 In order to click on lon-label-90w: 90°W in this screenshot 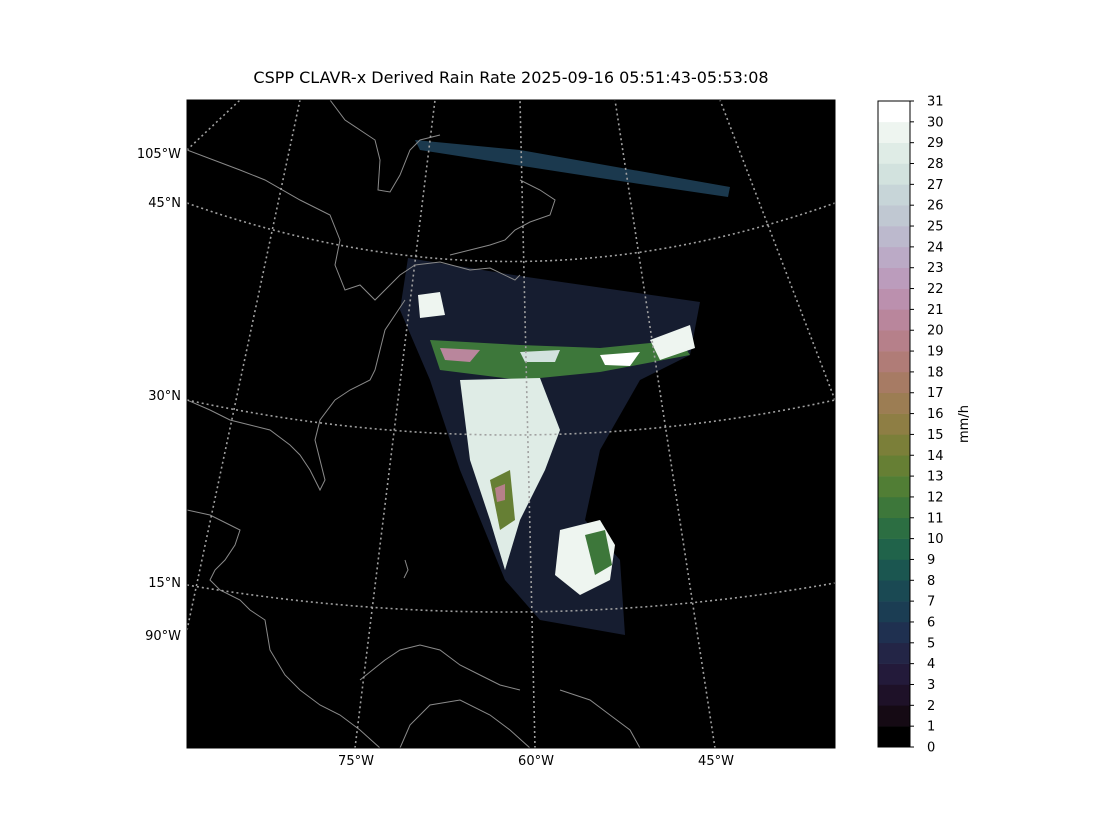, I will do `click(163, 636)`.